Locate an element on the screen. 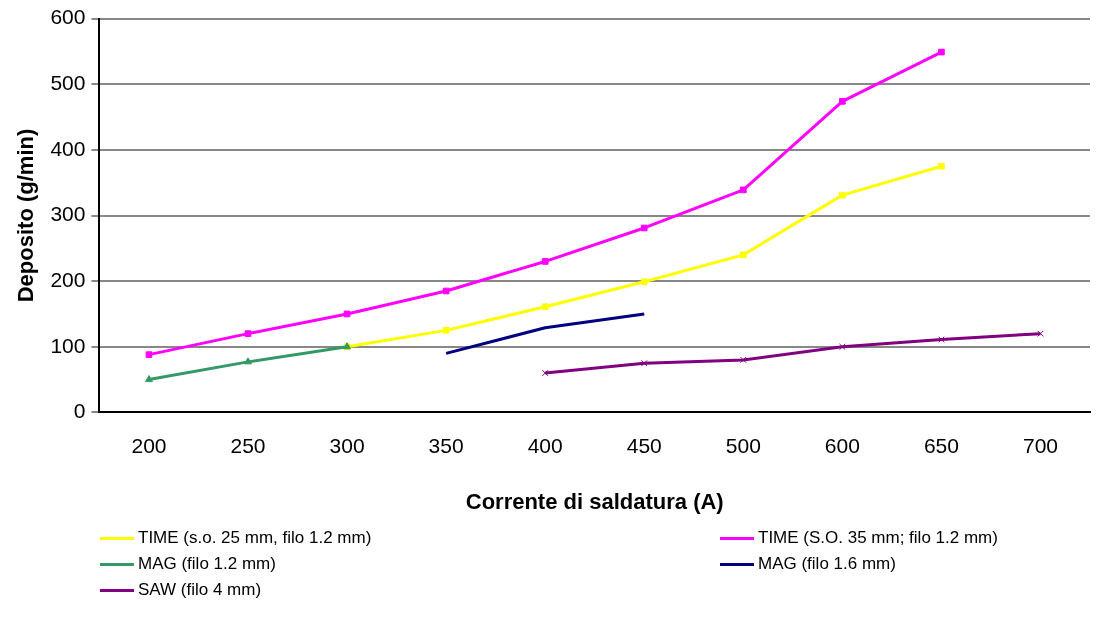 The width and height of the screenshot is (1105, 621). x-tick-label: 600 is located at coordinates (842, 445).